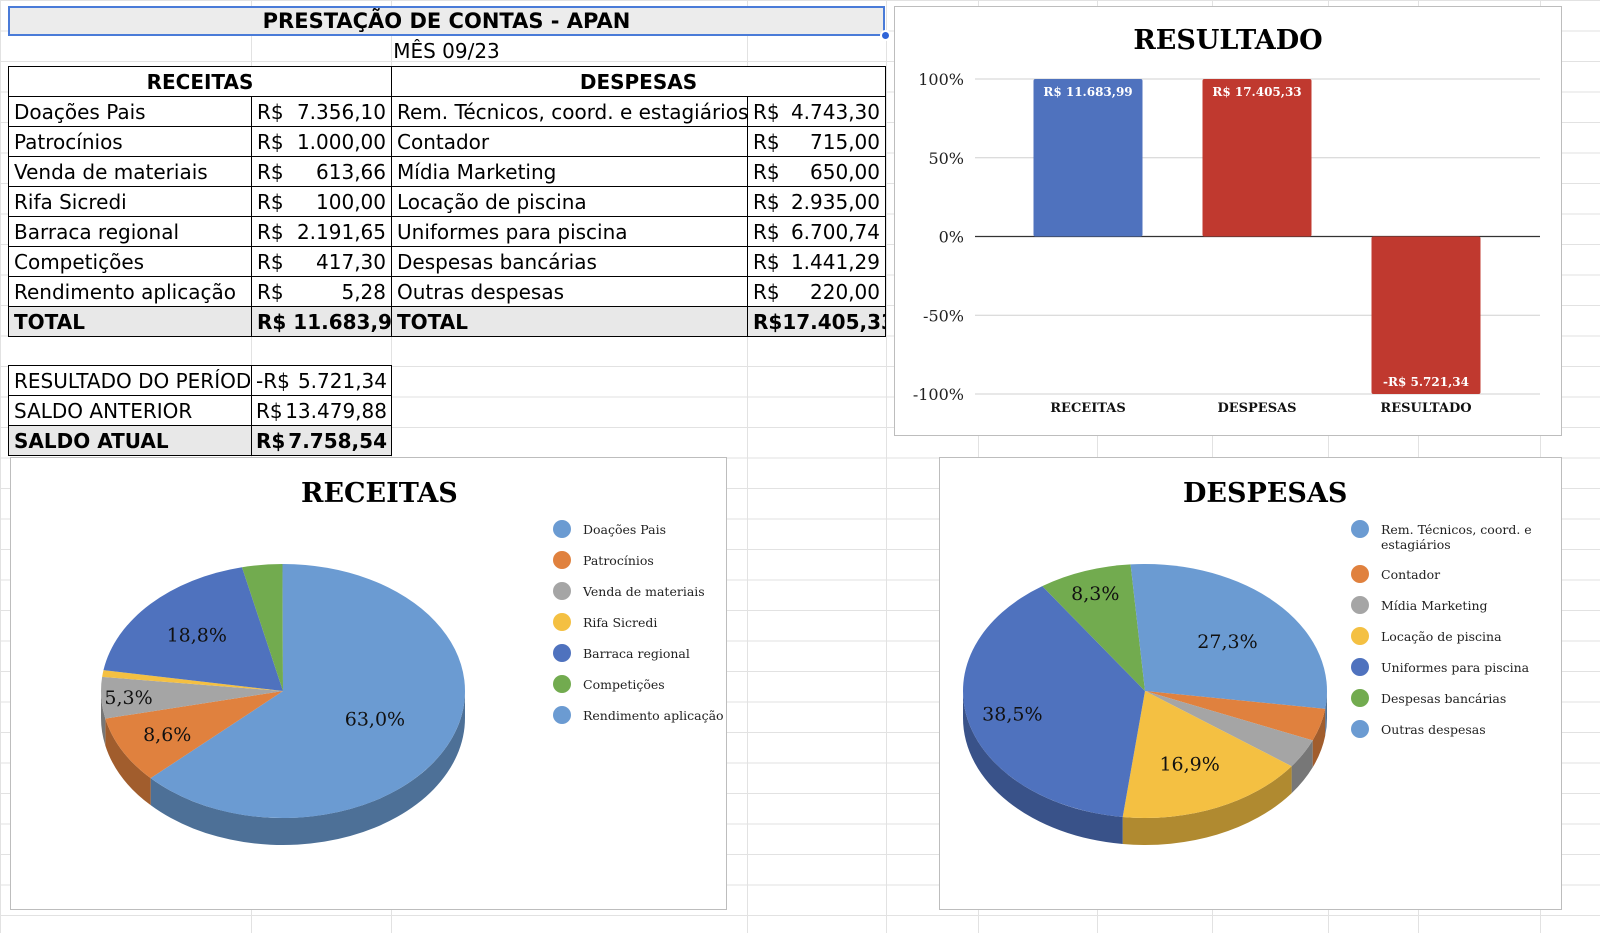 The width and height of the screenshot is (1600, 933). Describe the element at coordinates (336, 411) in the screenshot. I see `amount: 13.479,88` at that location.